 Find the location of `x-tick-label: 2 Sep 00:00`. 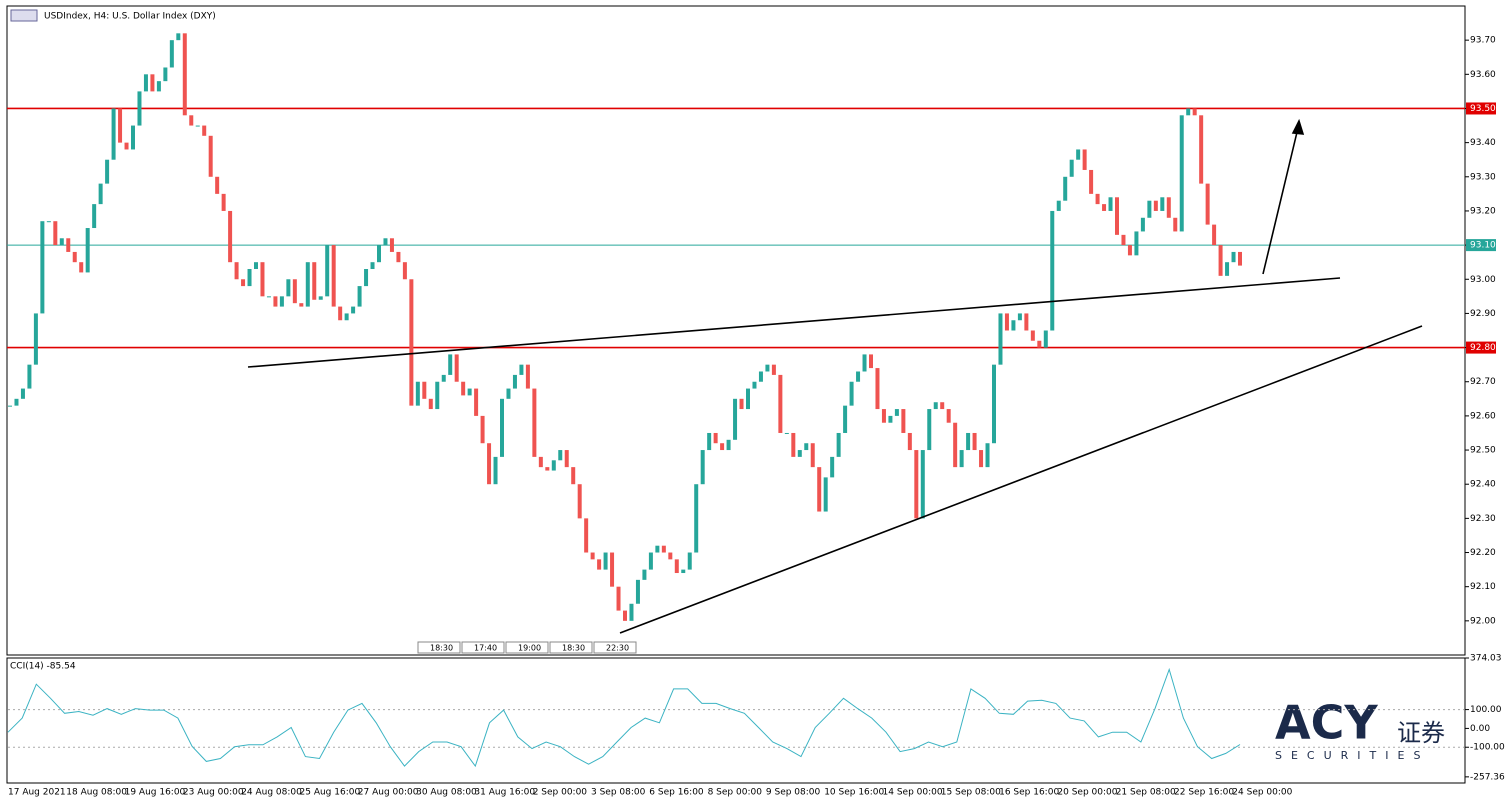

x-tick-label: 2 Sep 00:00 is located at coordinates (560, 793).